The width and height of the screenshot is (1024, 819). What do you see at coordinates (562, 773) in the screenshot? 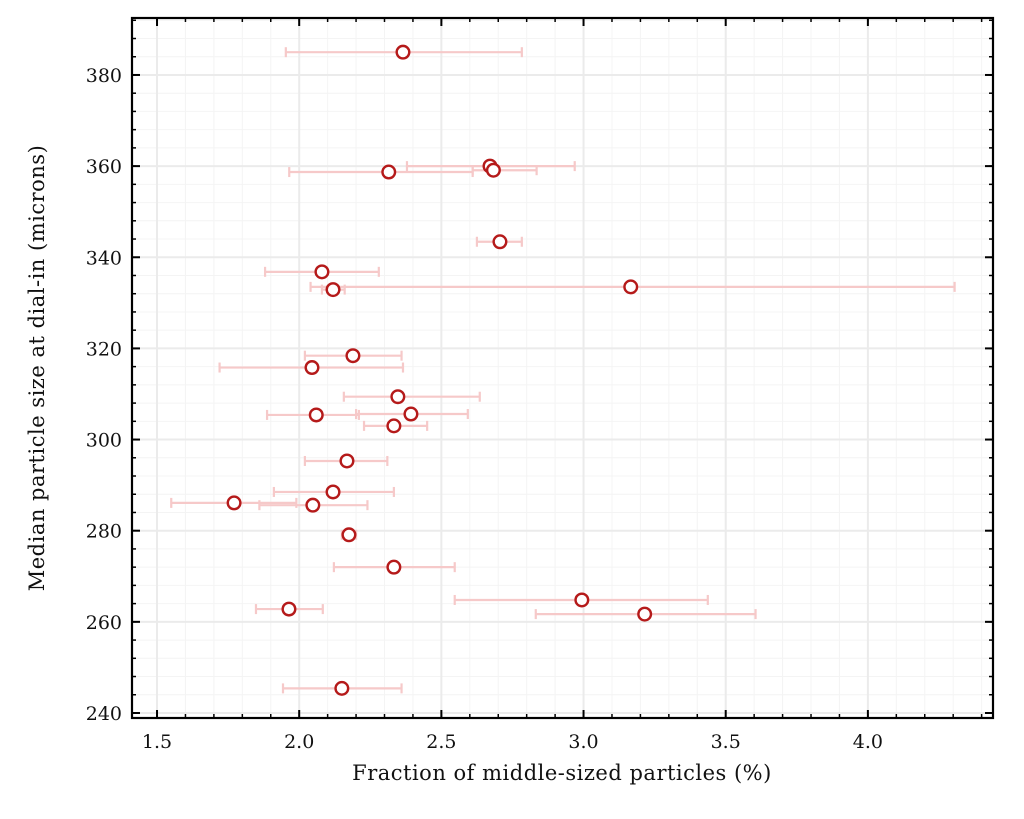
I see `x-axis-label: Fraction of middle-sized particles (%)` at bounding box center [562, 773].